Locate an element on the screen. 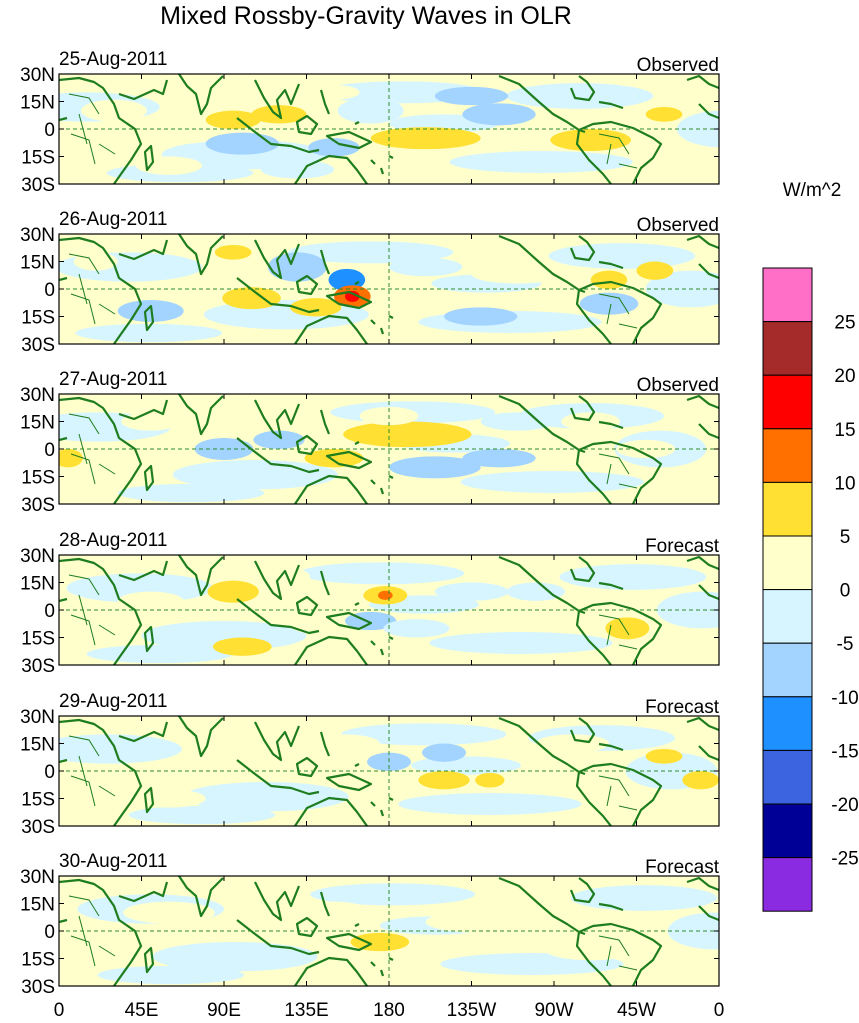  panel-kind: Observed is located at coordinates (678, 385).